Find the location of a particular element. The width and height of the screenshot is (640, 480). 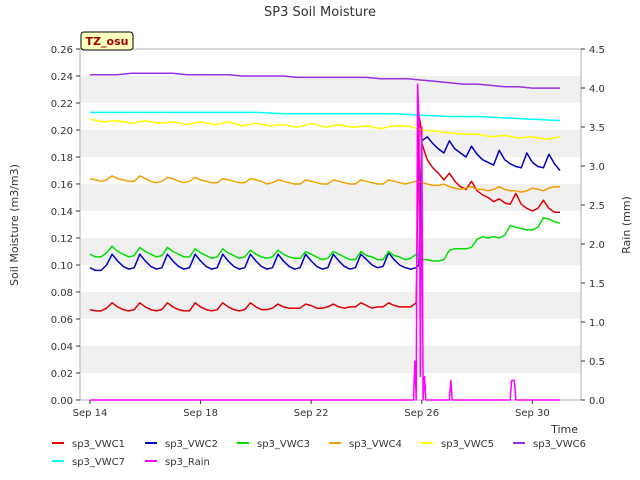

y-tick-label: 0.02 is located at coordinates (62, 374).